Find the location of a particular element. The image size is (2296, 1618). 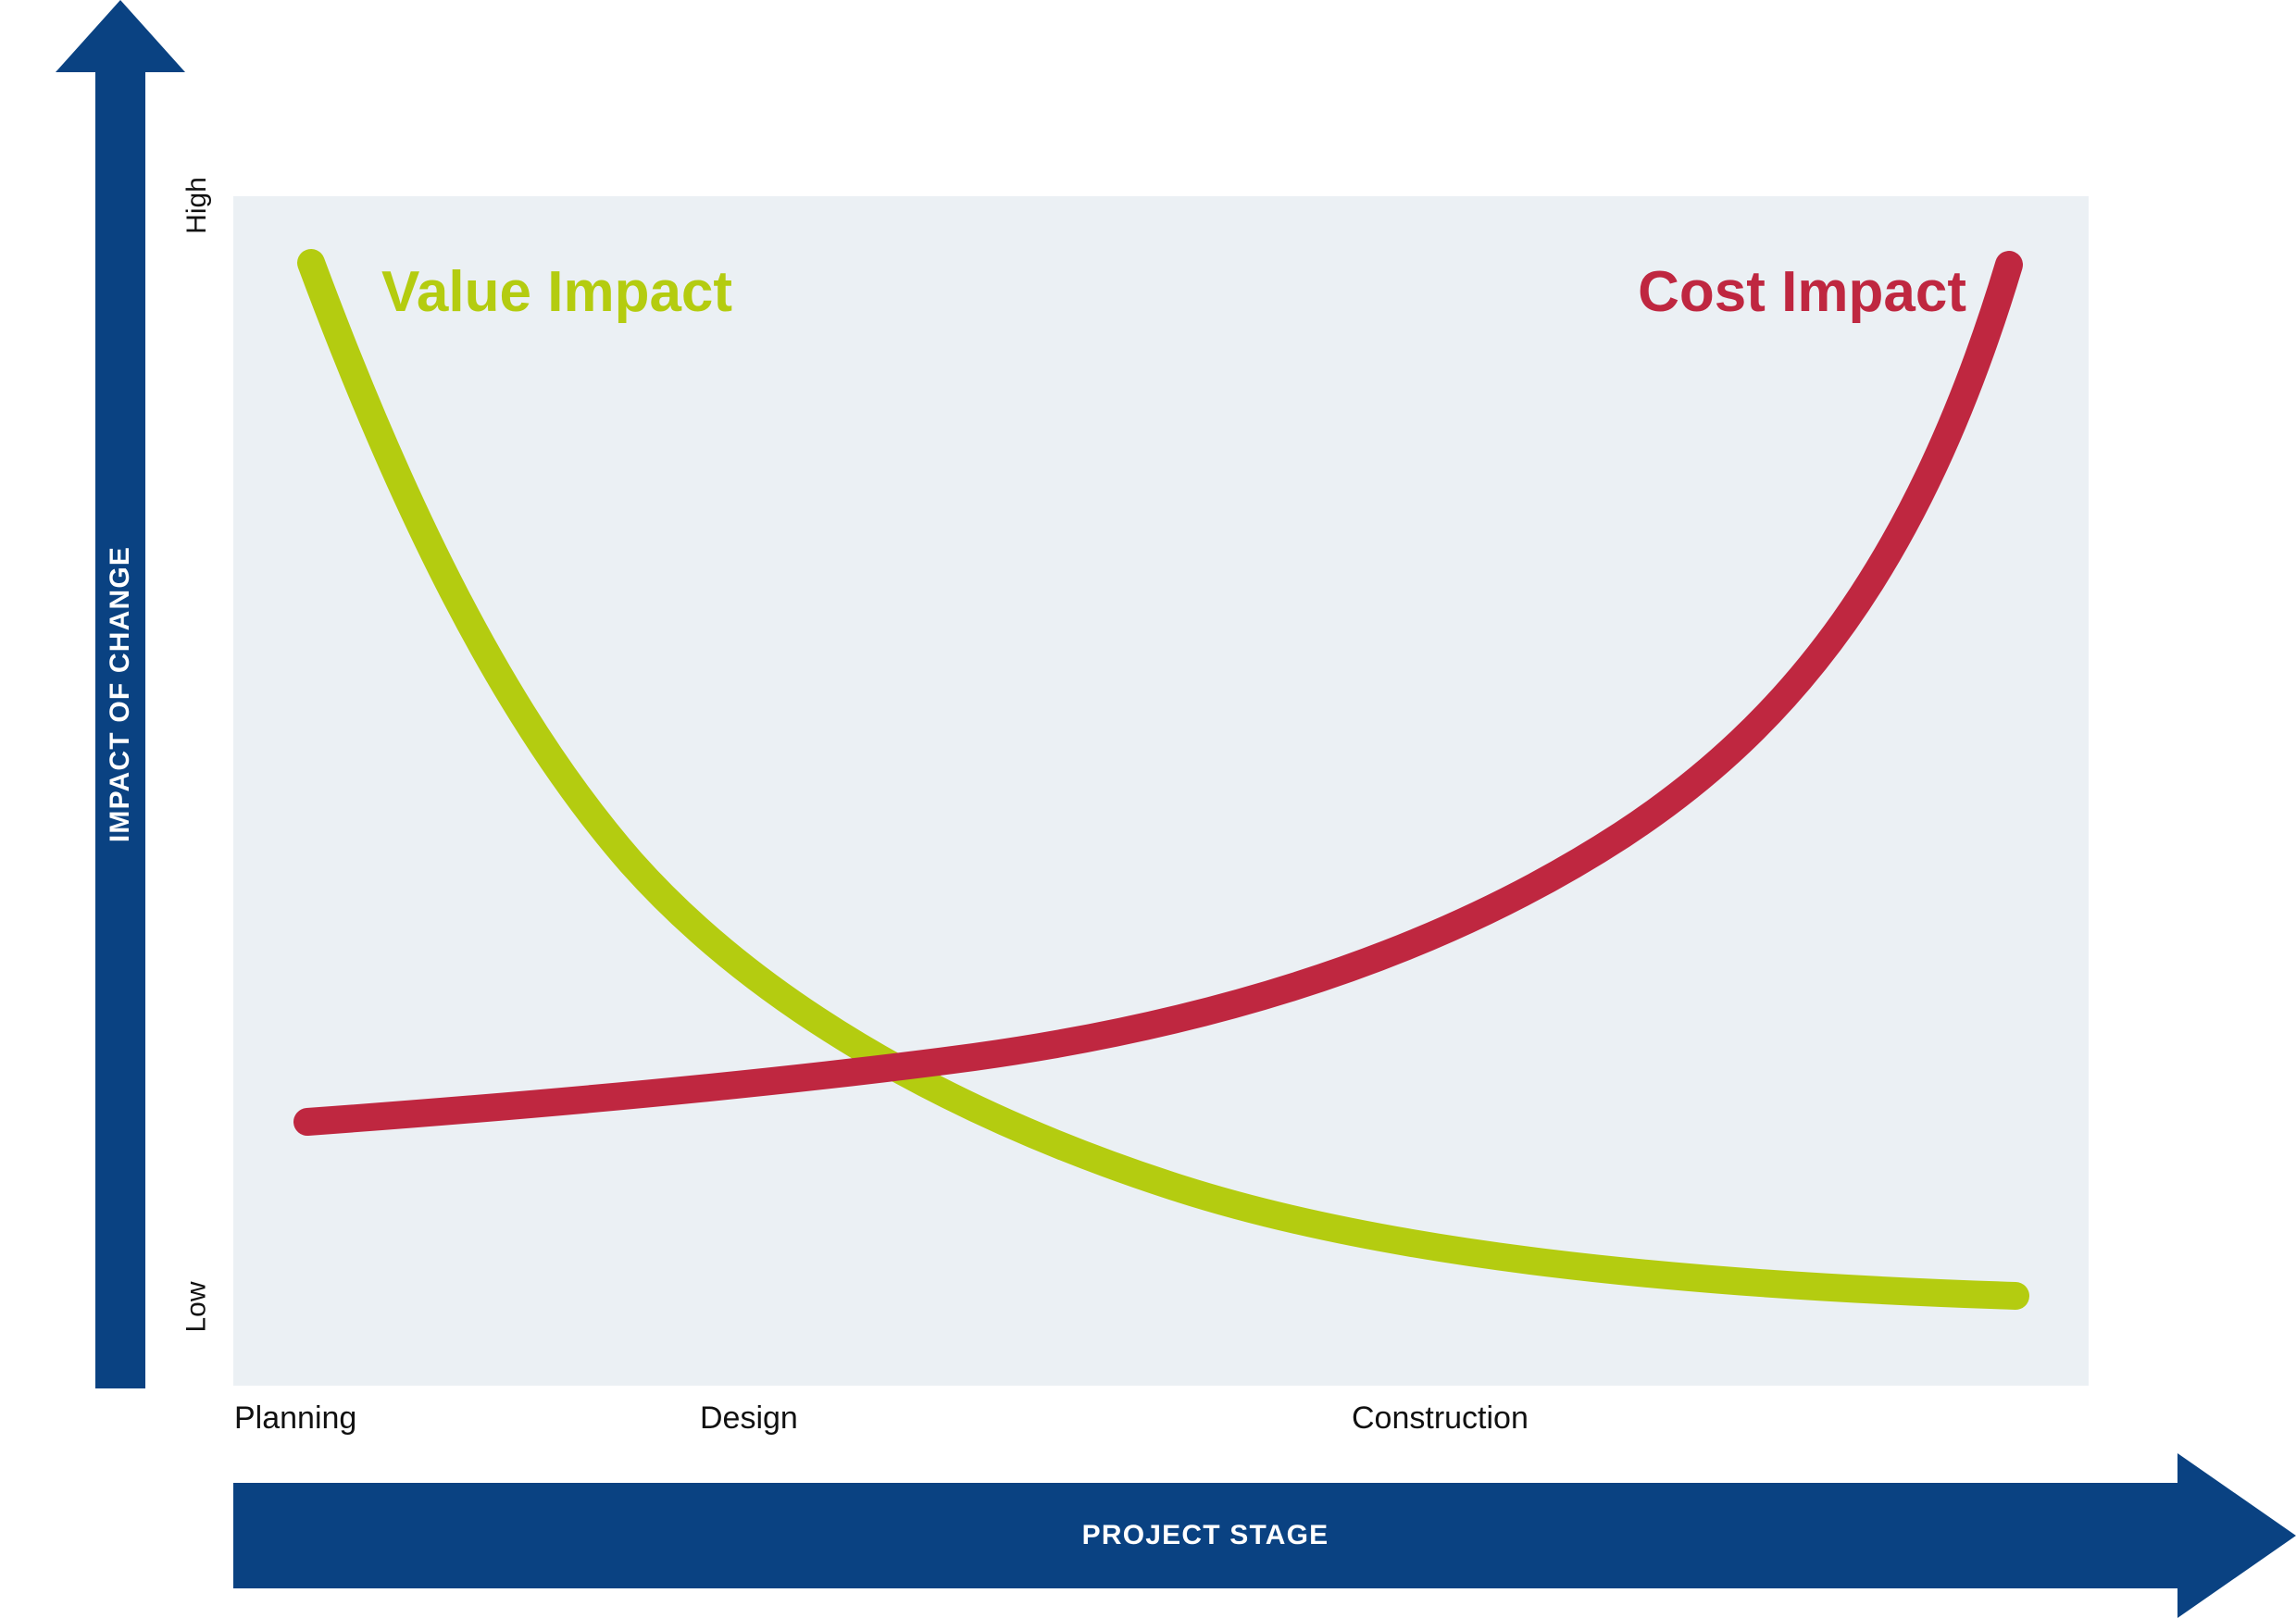

x-tick-construction: Construction is located at coordinates (1440, 1418).